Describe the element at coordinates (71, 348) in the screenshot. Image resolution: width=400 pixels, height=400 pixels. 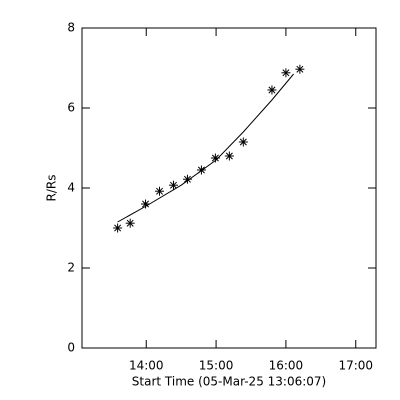
I see `y-tick-label: 0` at that location.